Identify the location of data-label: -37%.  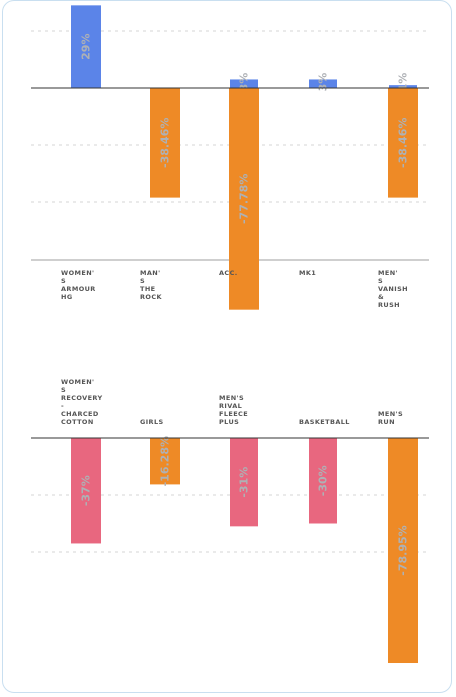
(86, 490).